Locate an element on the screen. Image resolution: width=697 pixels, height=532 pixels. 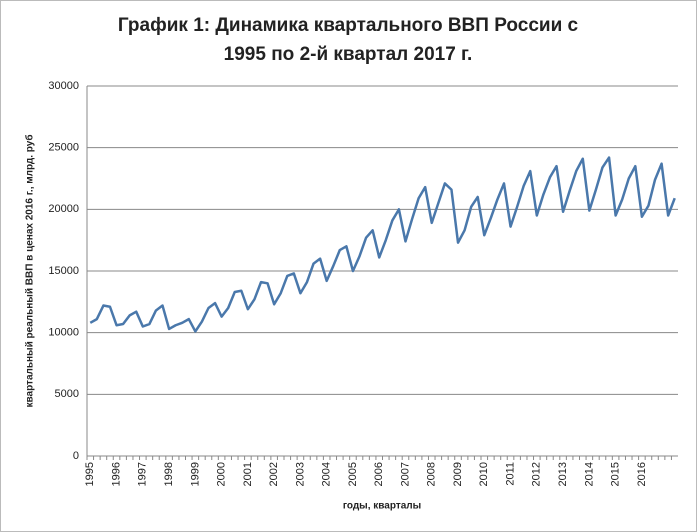
x-tick-label: 2014 is located at coordinates (589, 474).